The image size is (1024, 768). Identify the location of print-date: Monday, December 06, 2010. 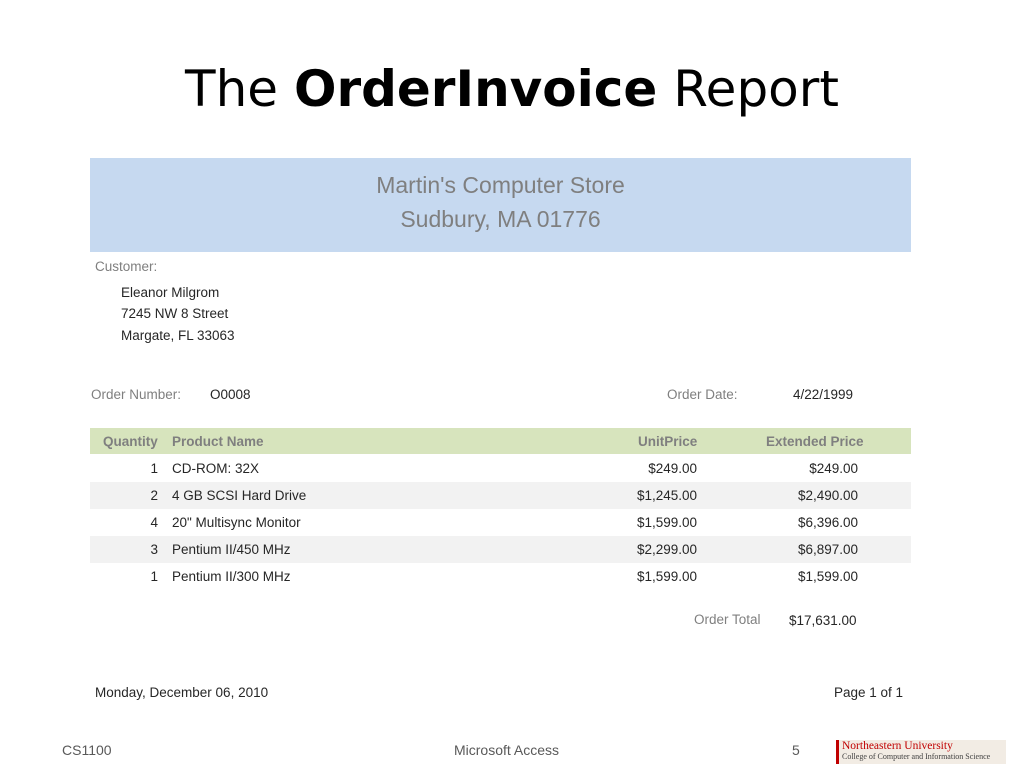
(182, 692).